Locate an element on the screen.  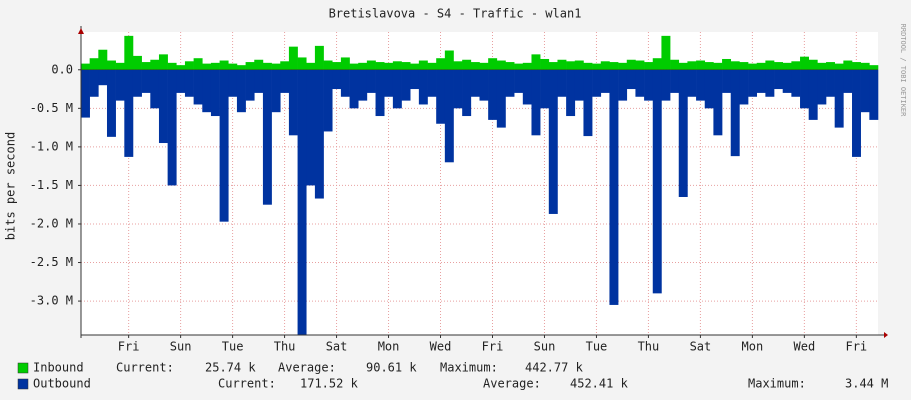
legend-stat-value: 3.44 M is located at coordinates (866, 384).